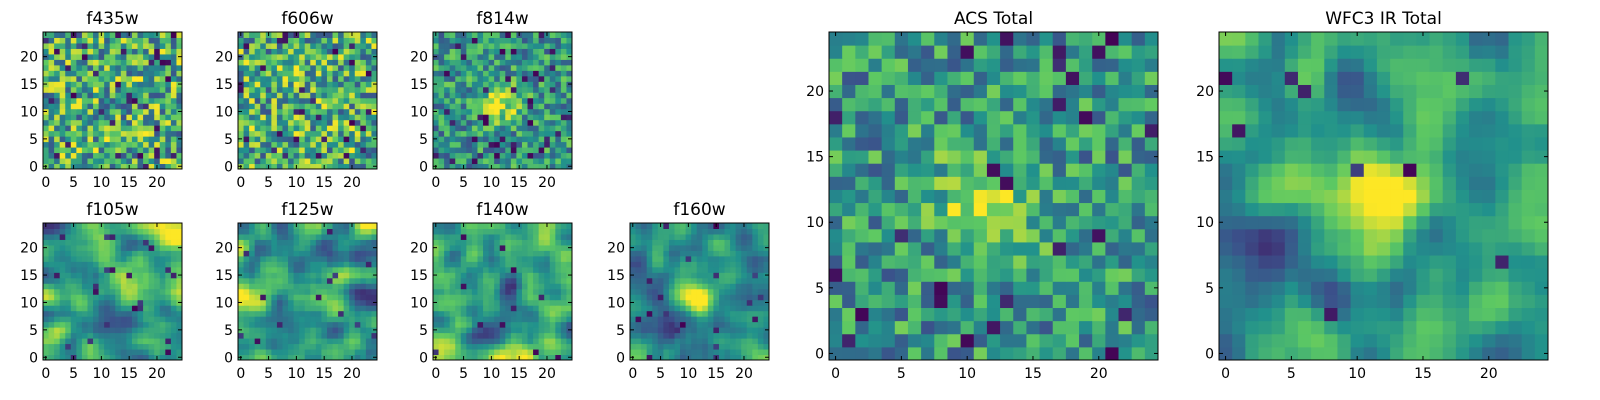  Describe the element at coordinates (228, 140) in the screenshot. I see `y-tick-label: 5` at that location.